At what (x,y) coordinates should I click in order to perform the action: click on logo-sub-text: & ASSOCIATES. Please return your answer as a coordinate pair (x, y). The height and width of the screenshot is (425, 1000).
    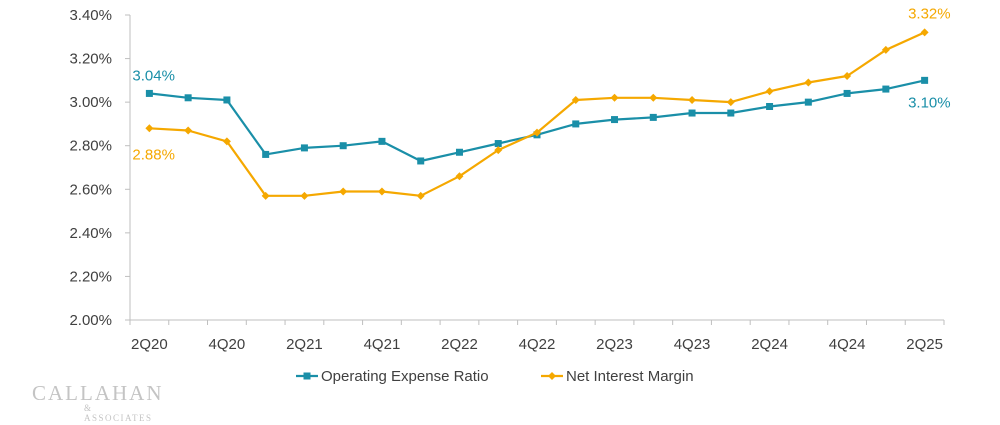
    Looking at the image, I should click on (118, 413).